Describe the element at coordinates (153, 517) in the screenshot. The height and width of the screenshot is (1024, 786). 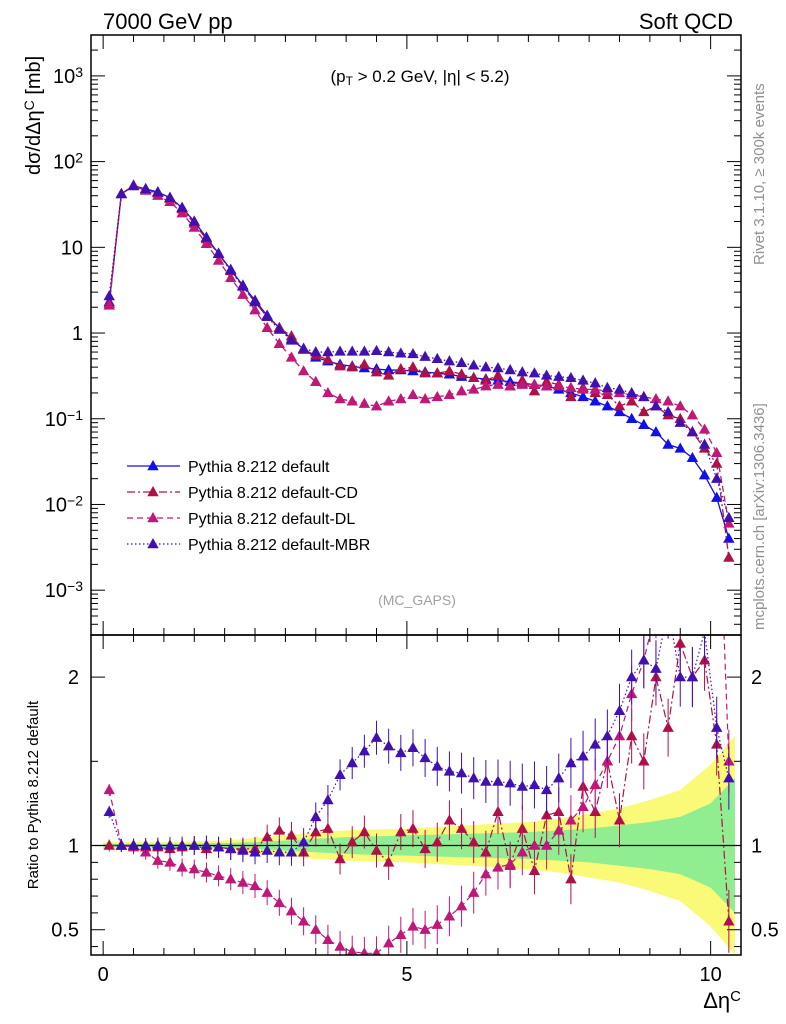
I see `legend-marker` at that location.